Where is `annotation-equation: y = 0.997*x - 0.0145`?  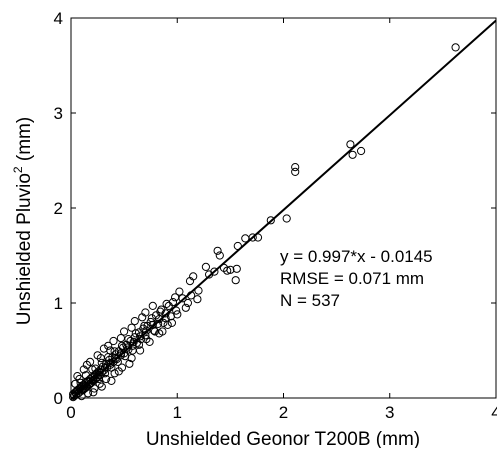 annotation-equation: y = 0.997*x - 0.0145 is located at coordinates (356, 256).